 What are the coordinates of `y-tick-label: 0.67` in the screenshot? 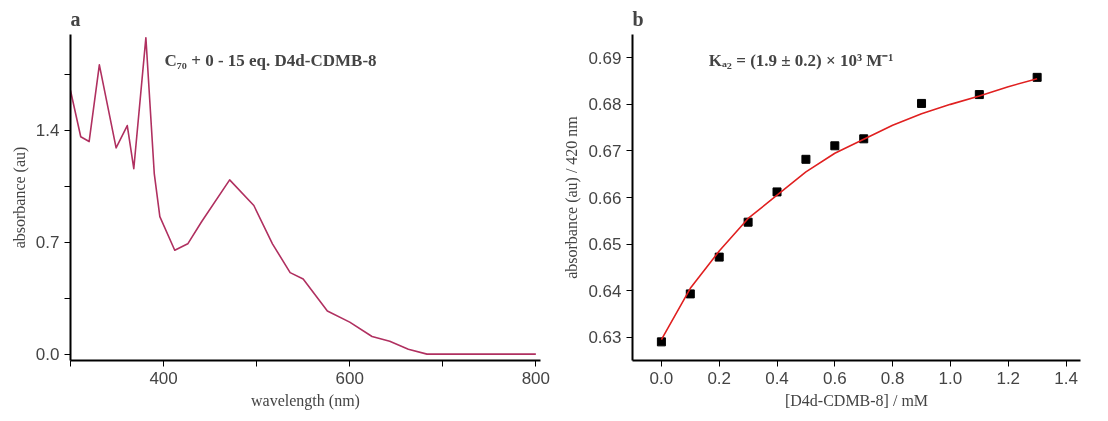 It's located at (605, 151).